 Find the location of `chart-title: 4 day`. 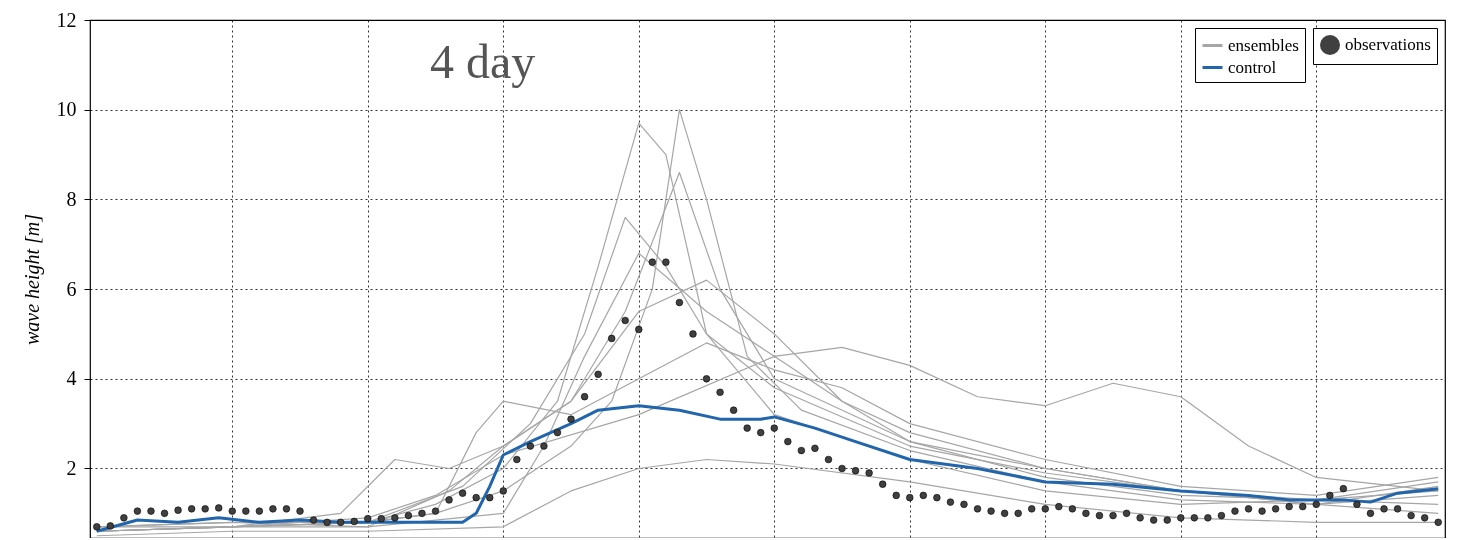

chart-title: 4 day is located at coordinates (483, 61).